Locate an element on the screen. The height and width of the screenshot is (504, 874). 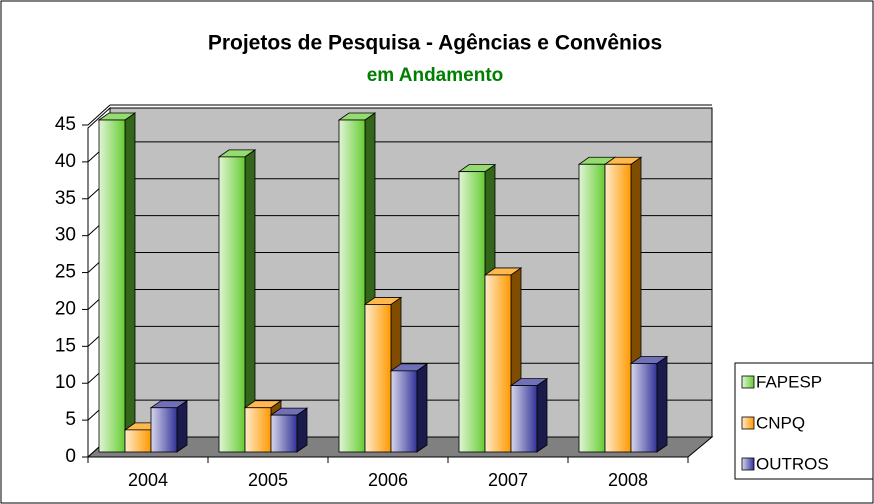
y-tick-label: 35 is located at coordinates (65, 198).